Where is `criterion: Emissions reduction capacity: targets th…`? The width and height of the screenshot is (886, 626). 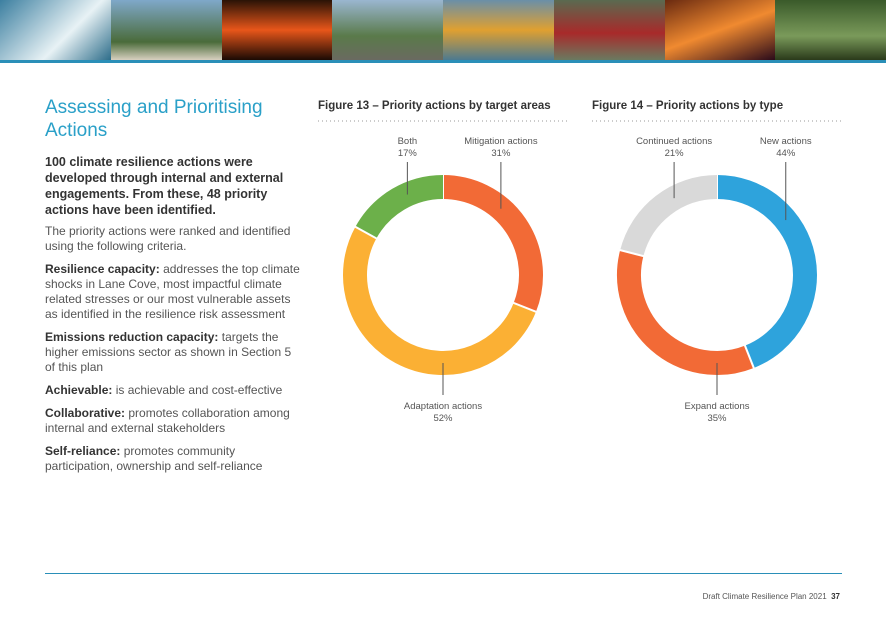 criterion: Emissions reduction capacity: targets th… is located at coordinates (174, 352).